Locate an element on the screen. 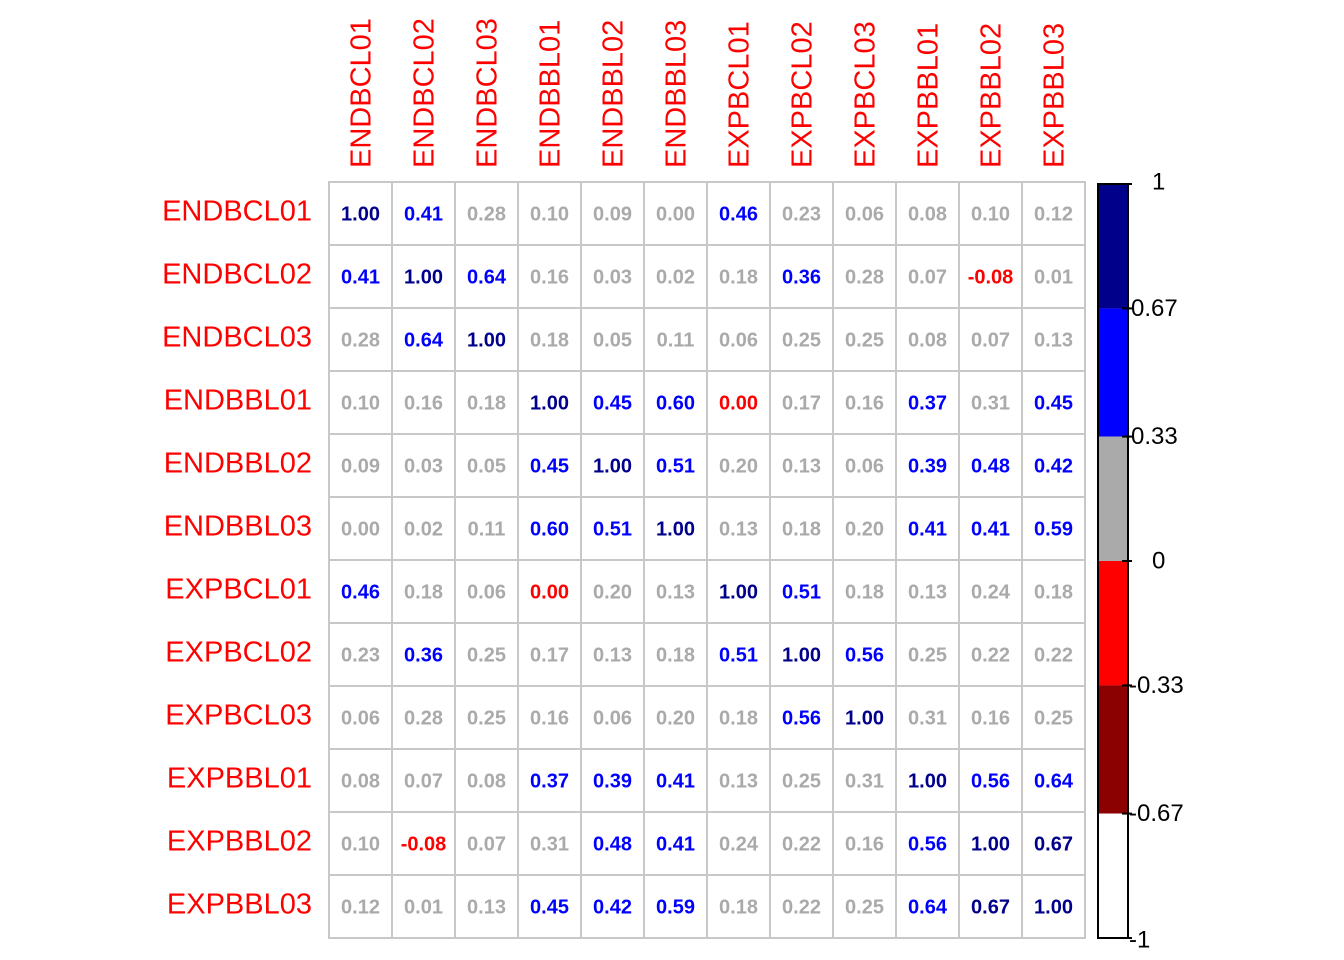  cell-value: 0.23 is located at coordinates (360, 656).